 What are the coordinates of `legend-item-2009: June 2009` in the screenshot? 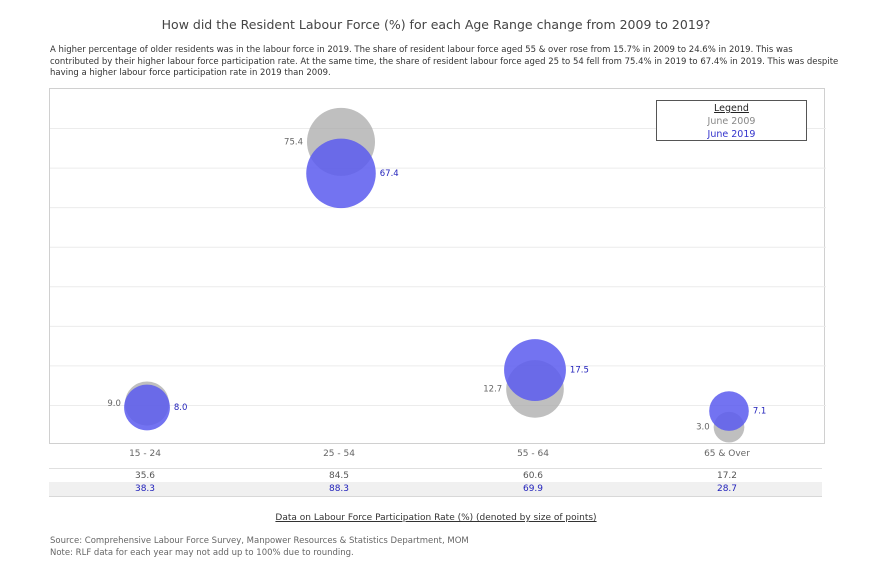 It's located at (731, 121).